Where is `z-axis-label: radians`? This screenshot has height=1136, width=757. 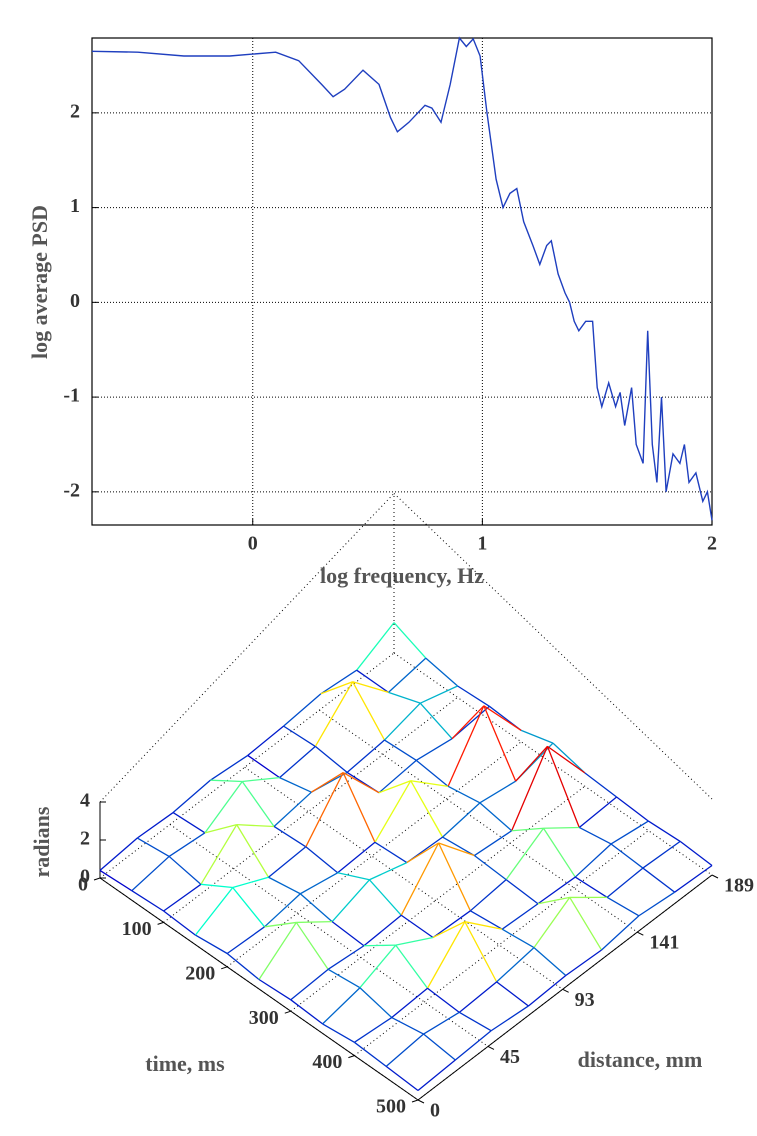 z-axis-label: radians is located at coordinates (41, 841).